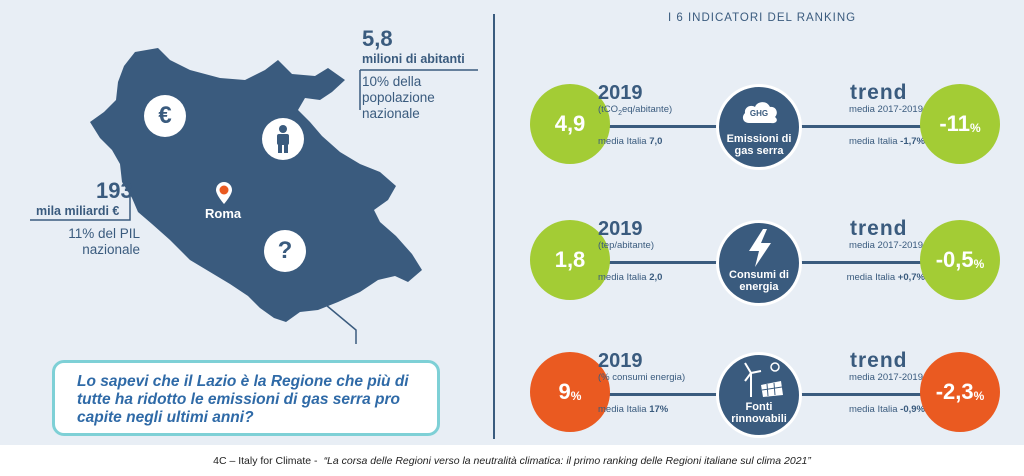 Image resolution: width=1024 pixels, height=476 pixels. Describe the element at coordinates (377, 38) in the screenshot. I see `population-value: 5,8` at that location.